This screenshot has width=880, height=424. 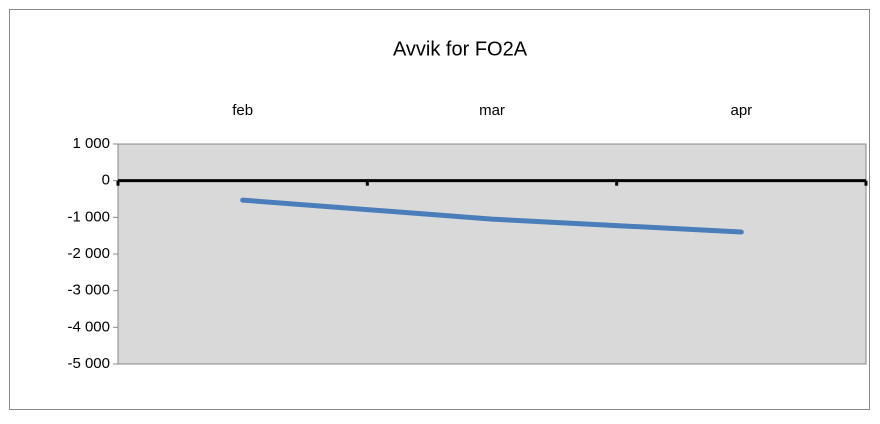 What do you see at coordinates (460, 49) in the screenshot?
I see `chart-title: Avvik for FO2A` at bounding box center [460, 49].